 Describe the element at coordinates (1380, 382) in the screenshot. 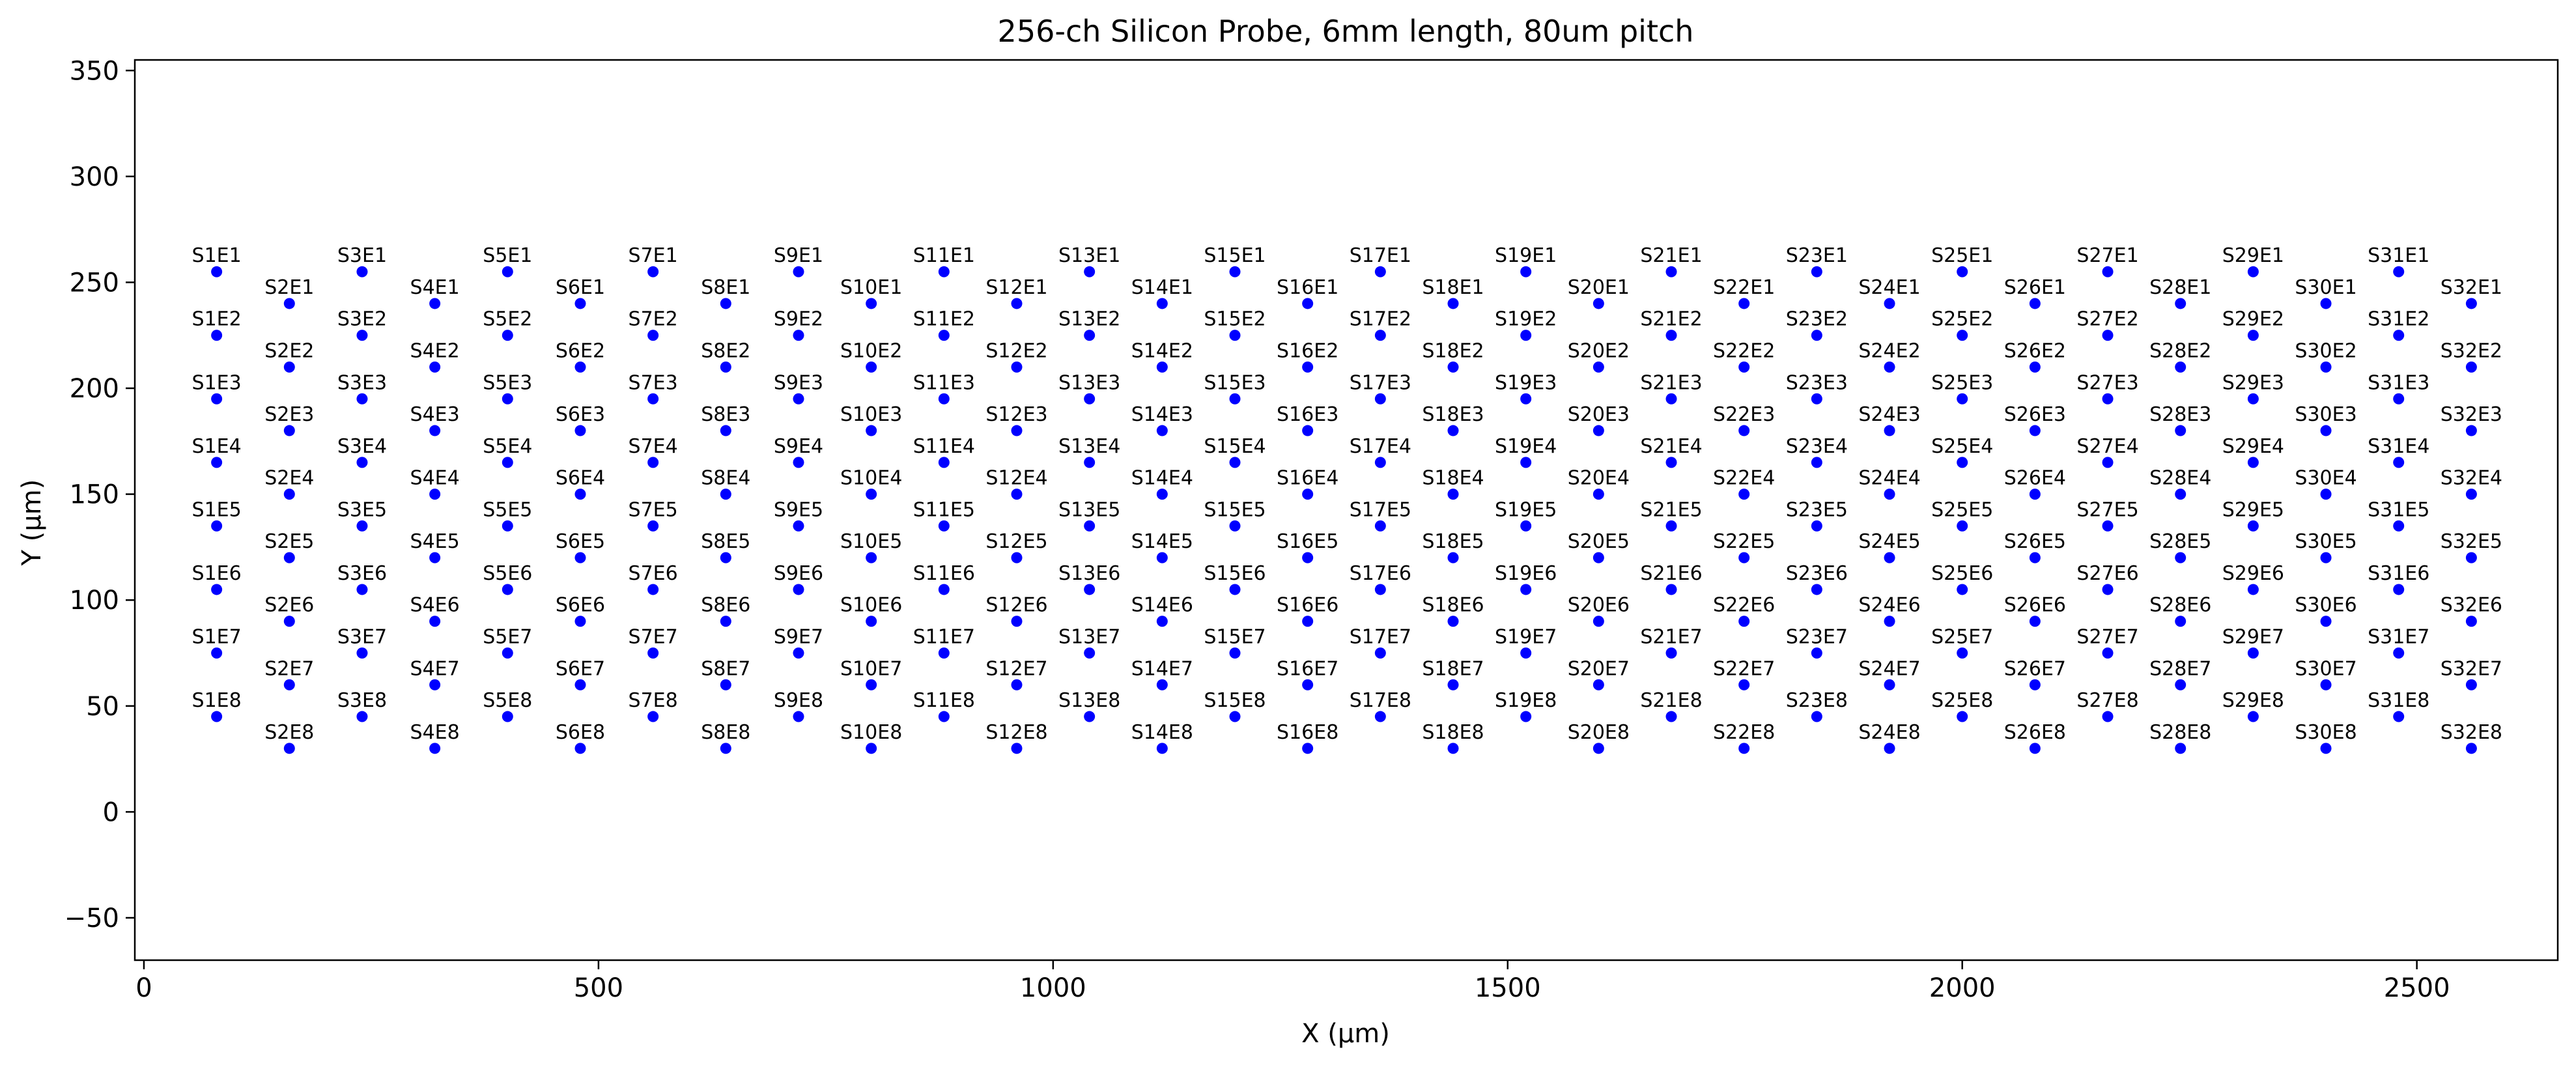

I see `electrode-label: S17E3` at that location.